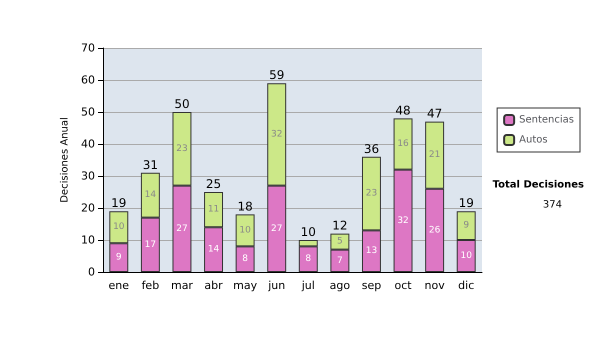 The width and height of the screenshot is (600, 340). I want to click on data-label: 13, so click(372, 251).